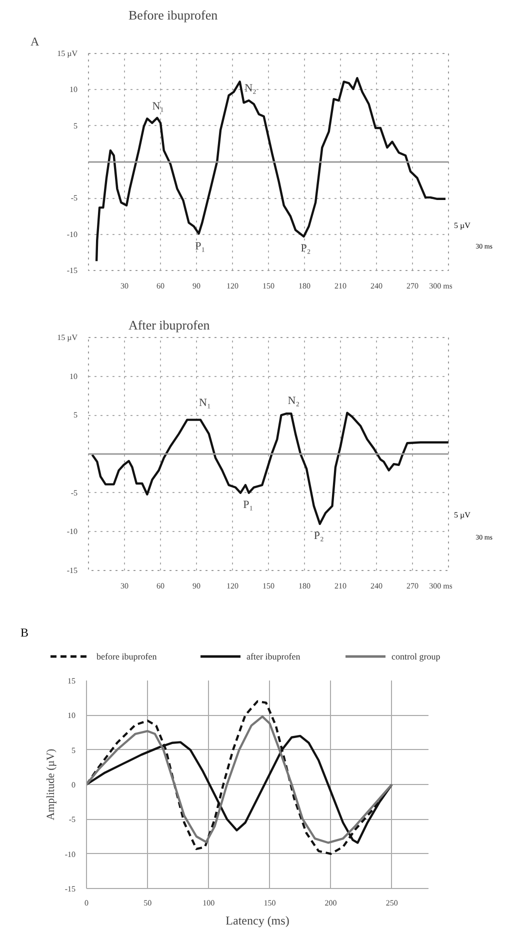 This screenshot has height=930, width=529. Describe the element at coordinates (208, 903) in the screenshot. I see `x-tick-label: 100` at that location.